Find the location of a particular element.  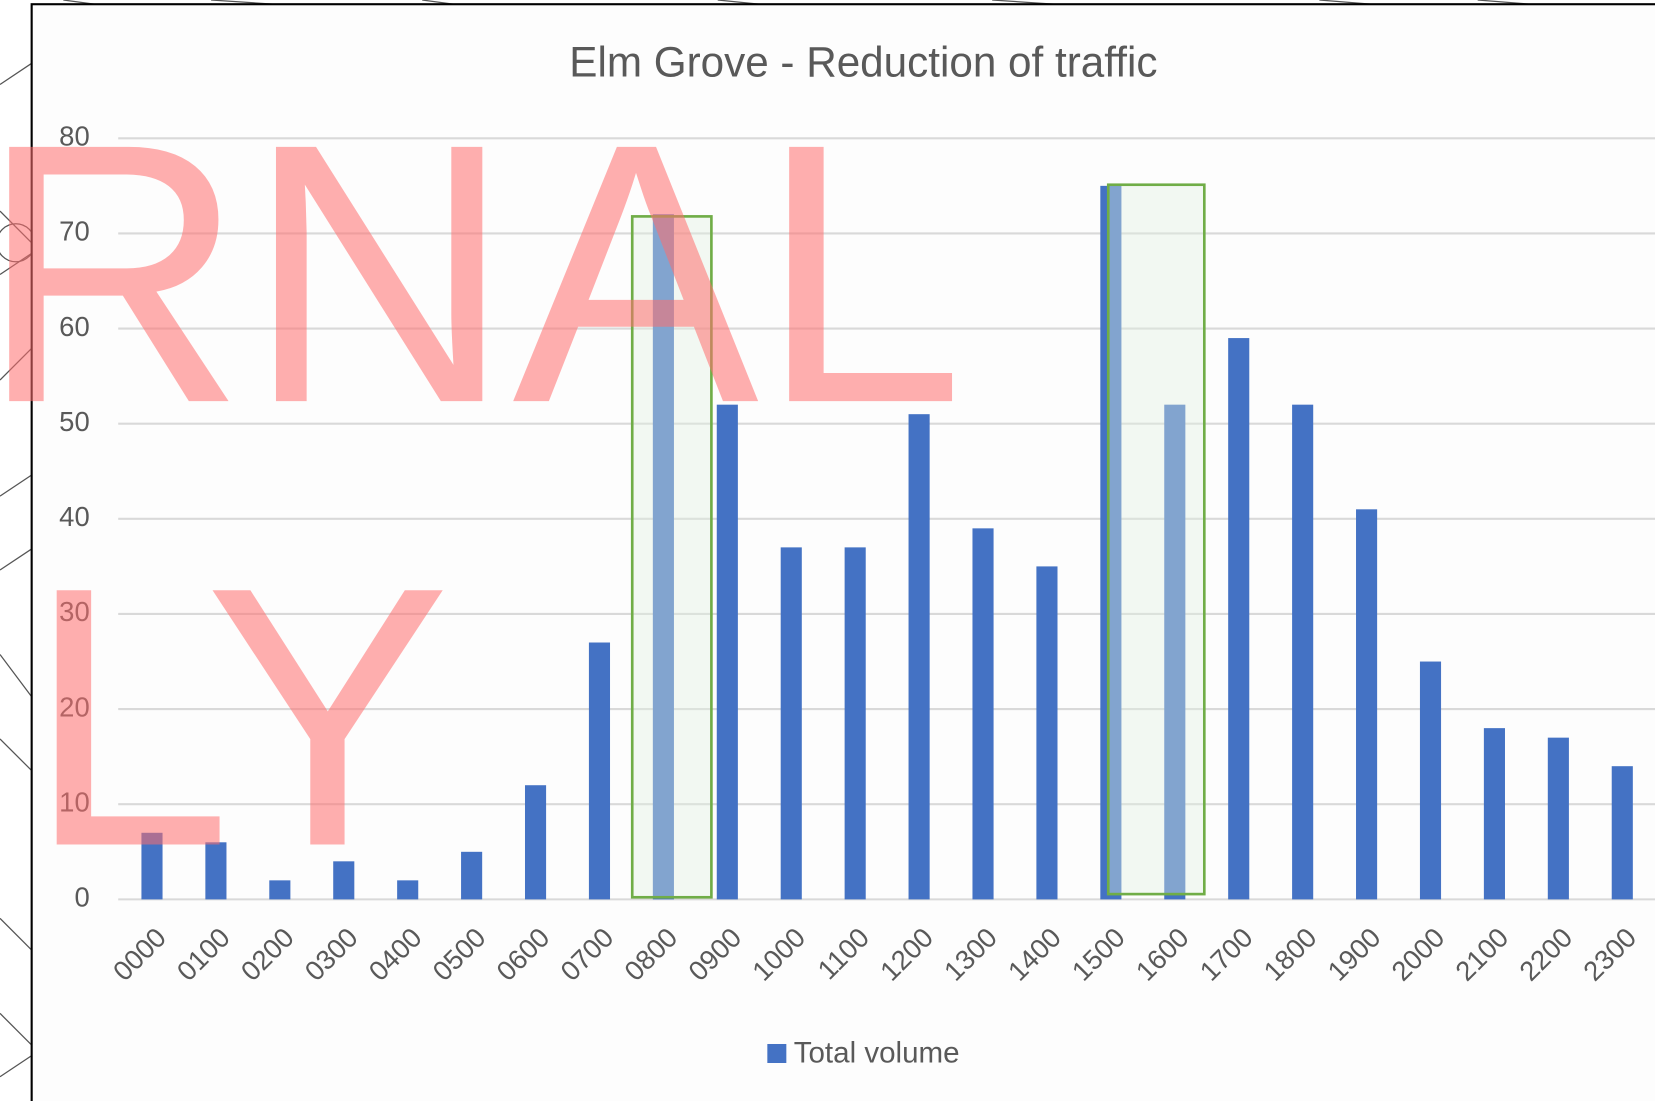

y-tick-label: 10 is located at coordinates (74, 801).